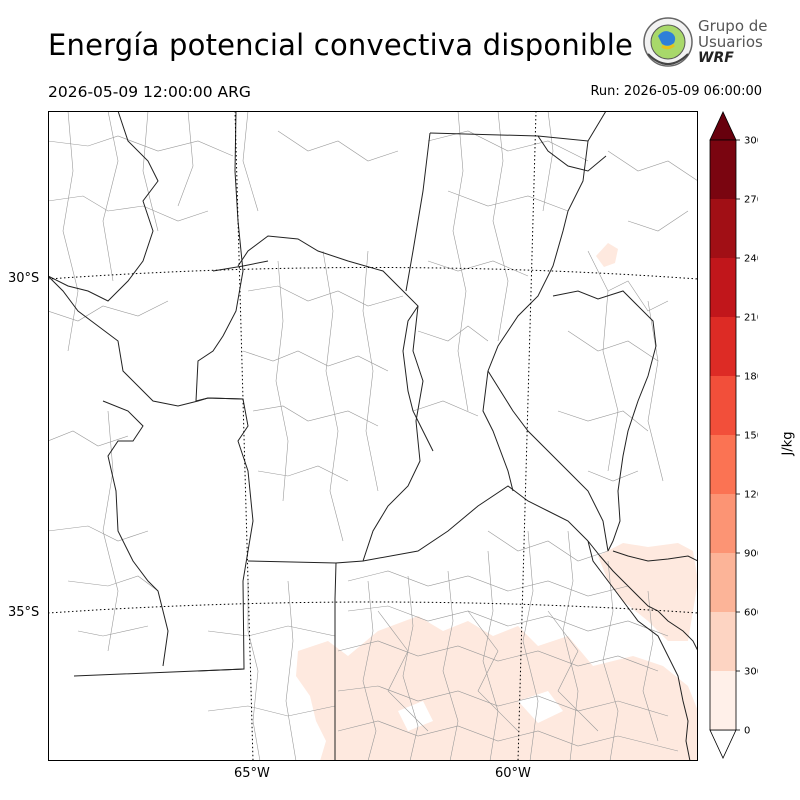 Image resolution: width=800 pixels, height=800 pixels. What do you see at coordinates (751, 141) in the screenshot?
I see `colorbar-tick-label: 3000` at bounding box center [751, 141].